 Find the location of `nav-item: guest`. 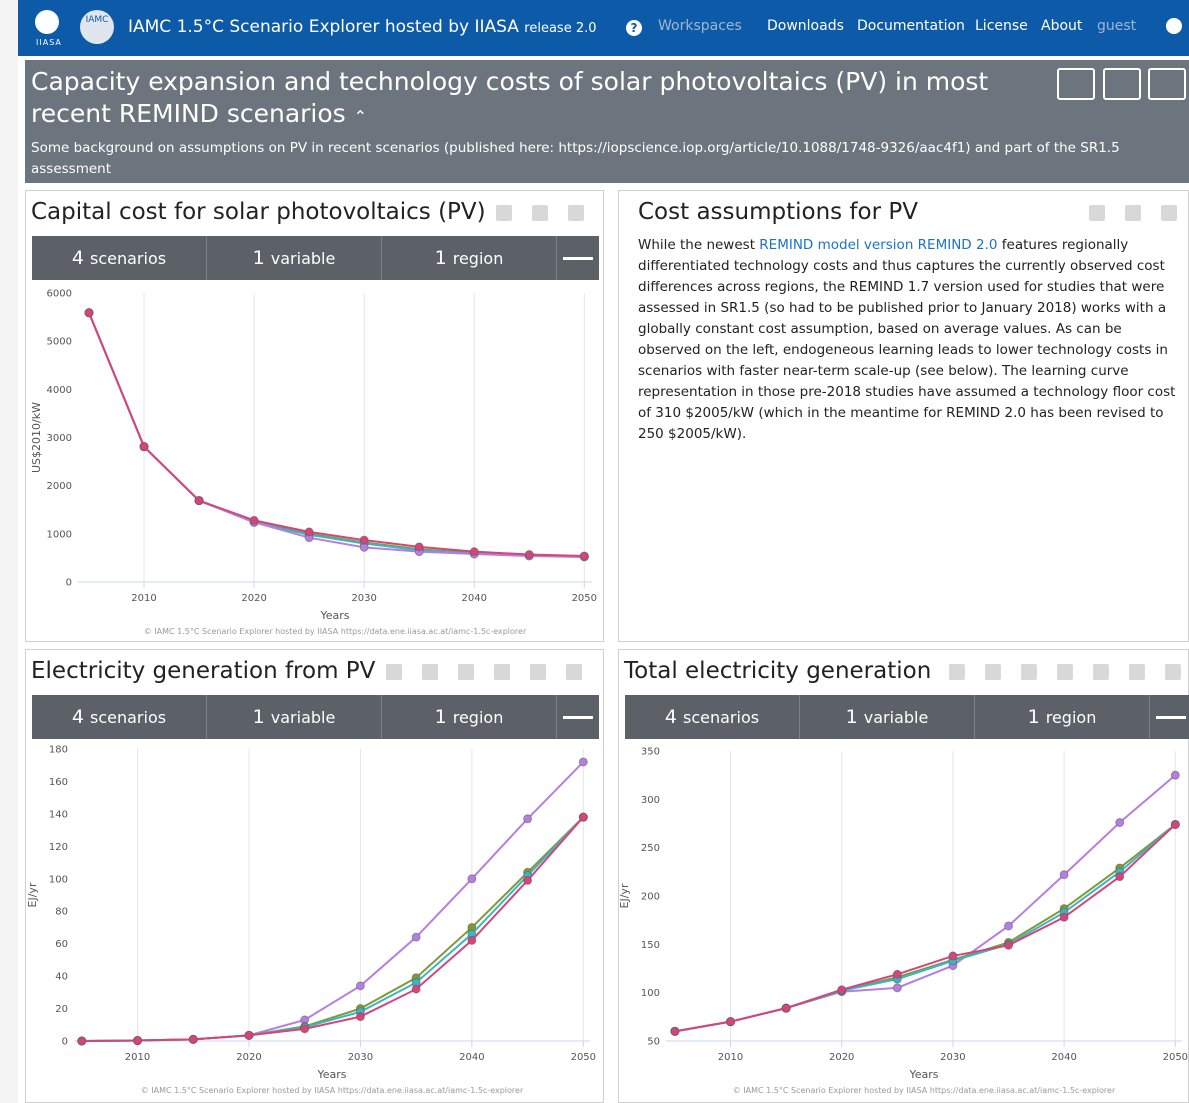

nav-item: guest is located at coordinates (1117, 26).